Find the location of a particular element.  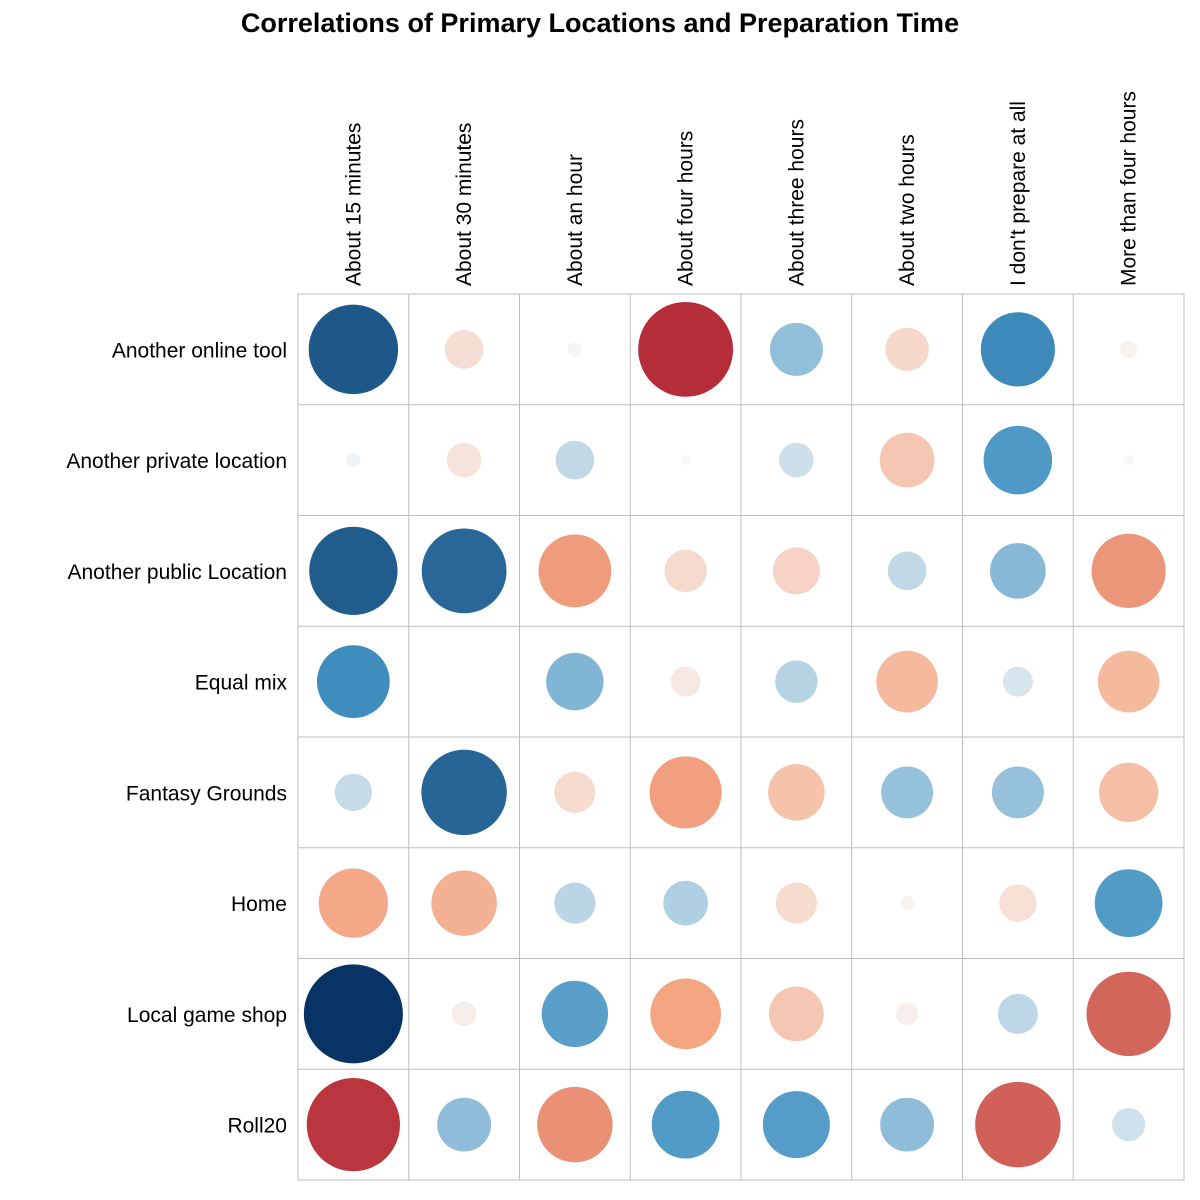

column-label: About 30 minutes is located at coordinates (464, 204).